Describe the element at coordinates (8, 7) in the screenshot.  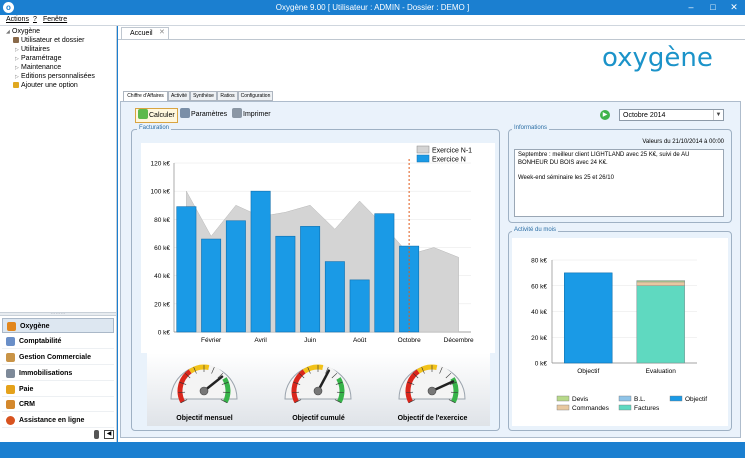
I see `app-icon: o` at that location.